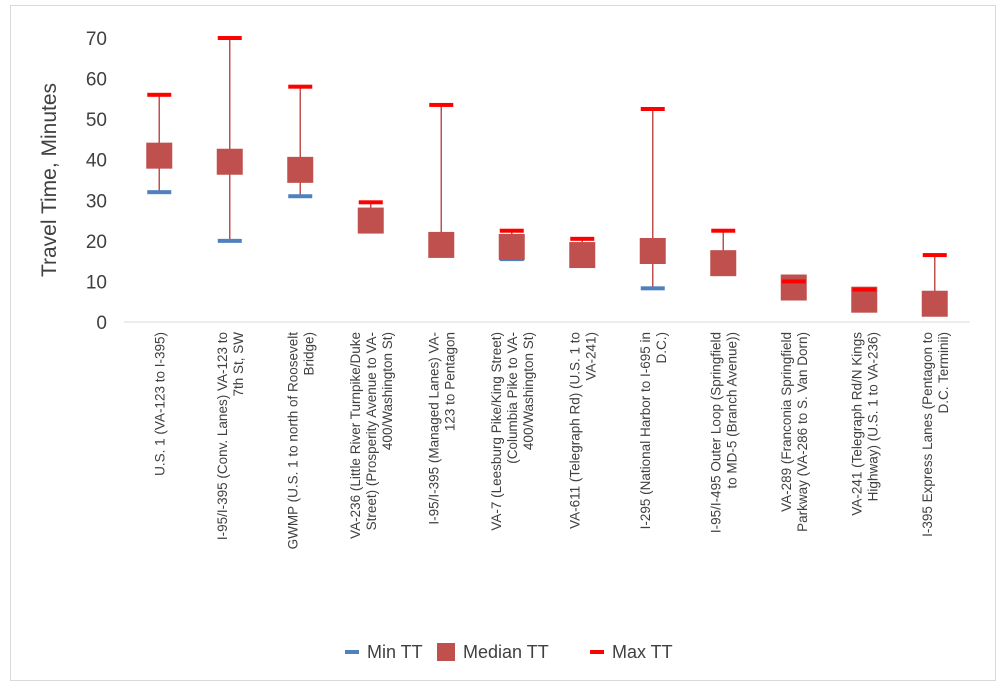 This screenshot has width=1002, height=684. Describe the element at coordinates (512, 398) in the screenshot. I see `x-tick-label-line: (Columbia Pike to VA-` at that location.